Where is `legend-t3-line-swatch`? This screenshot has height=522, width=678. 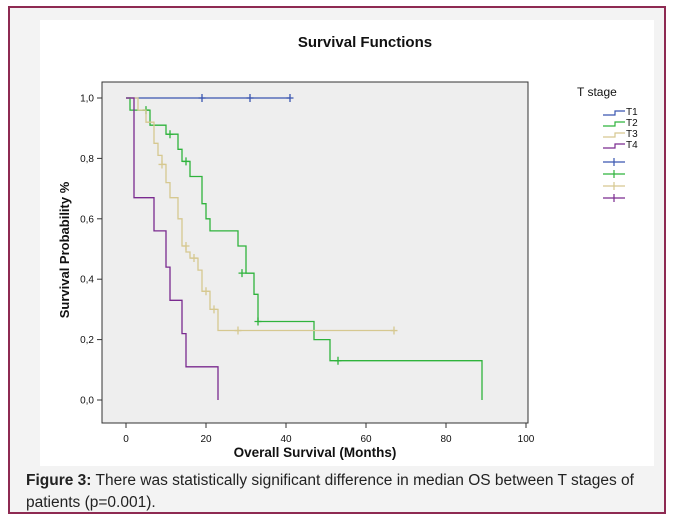 legend-t3-line-swatch is located at coordinates (614, 135).